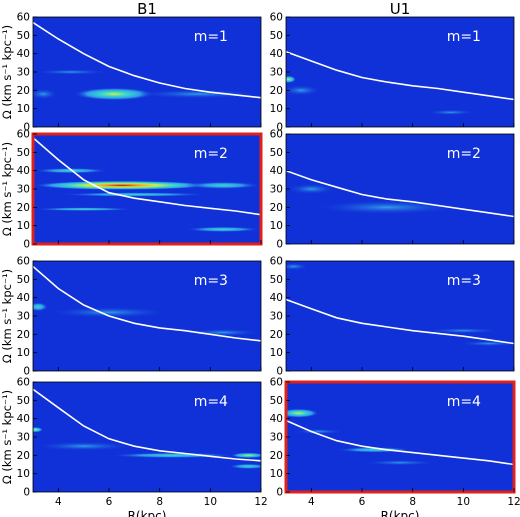 This screenshot has width=520, height=517. I want to click on panel-u1-m2: 0 10 20 30 40 50 60 m=2, so click(392, 190).